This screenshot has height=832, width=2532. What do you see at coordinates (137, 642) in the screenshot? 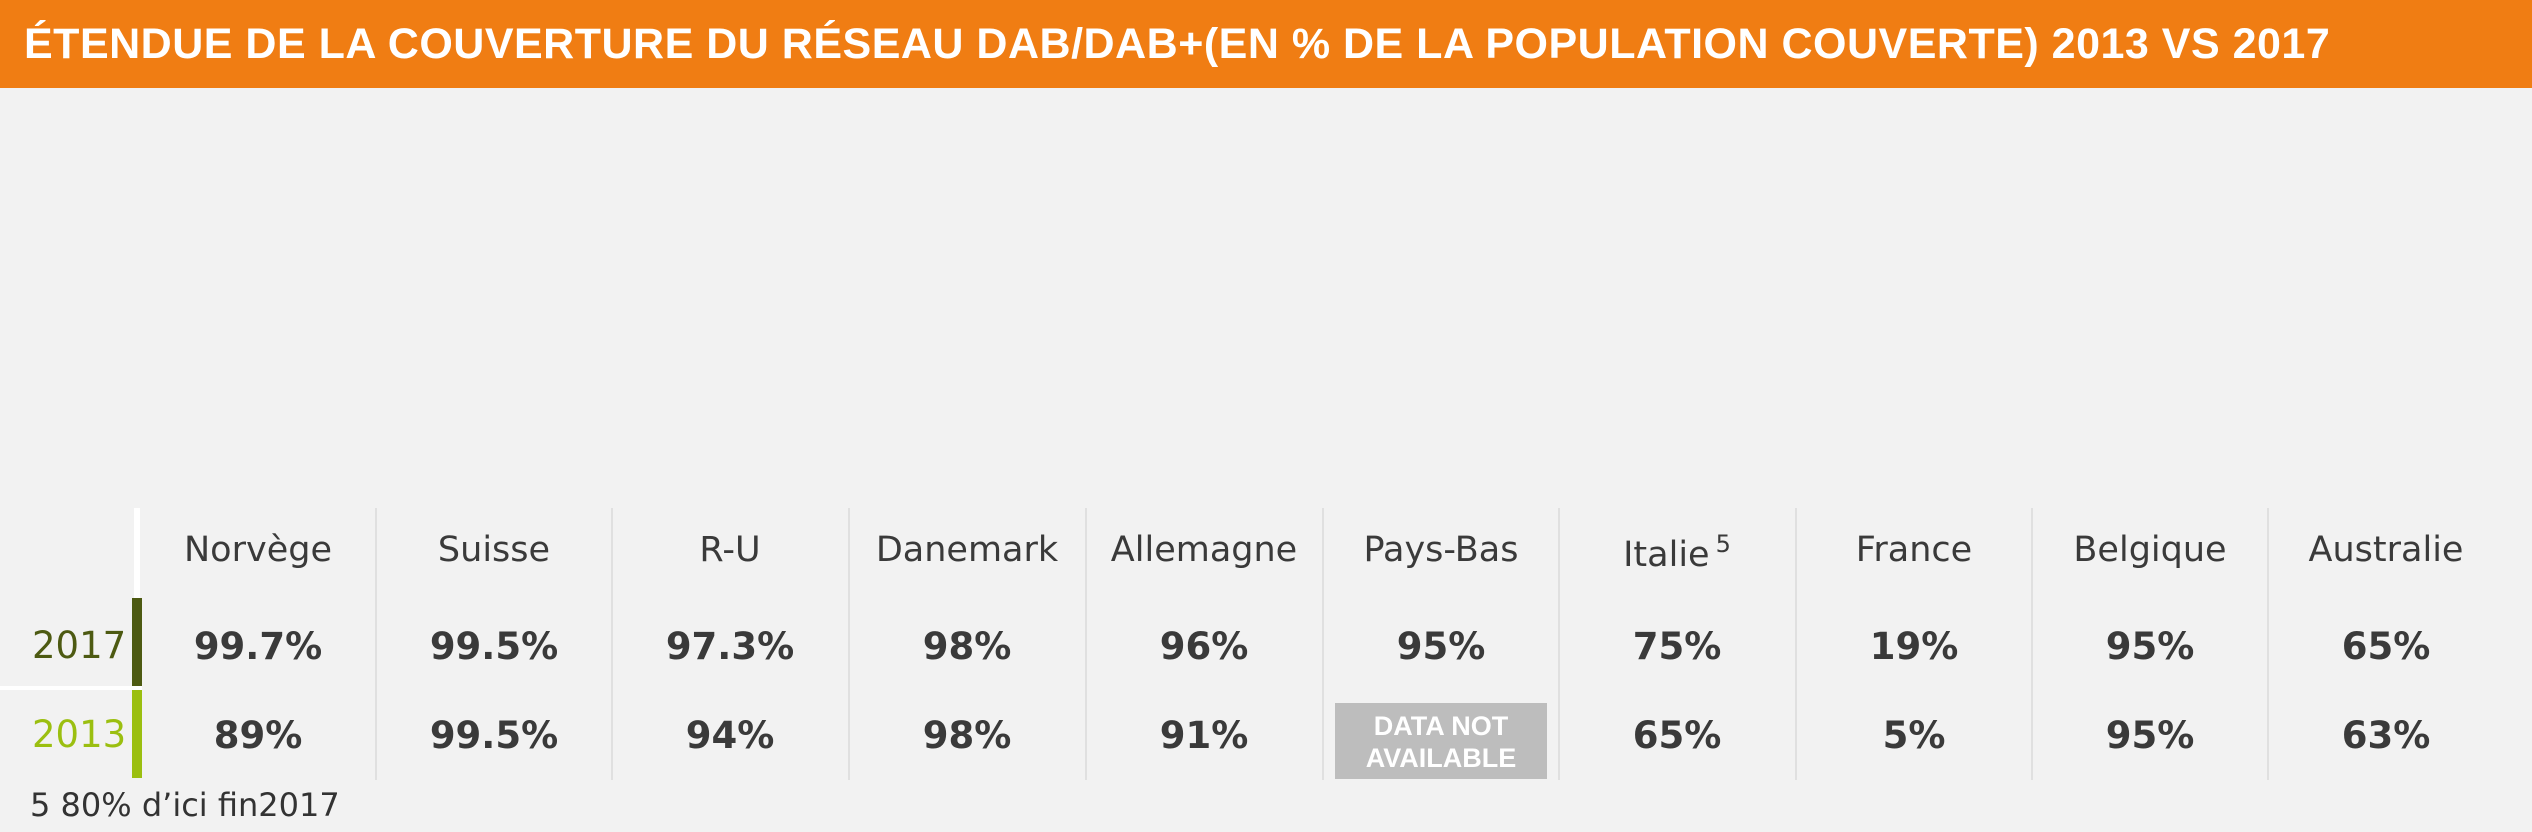
I see `legend-swatch-2017` at bounding box center [137, 642].